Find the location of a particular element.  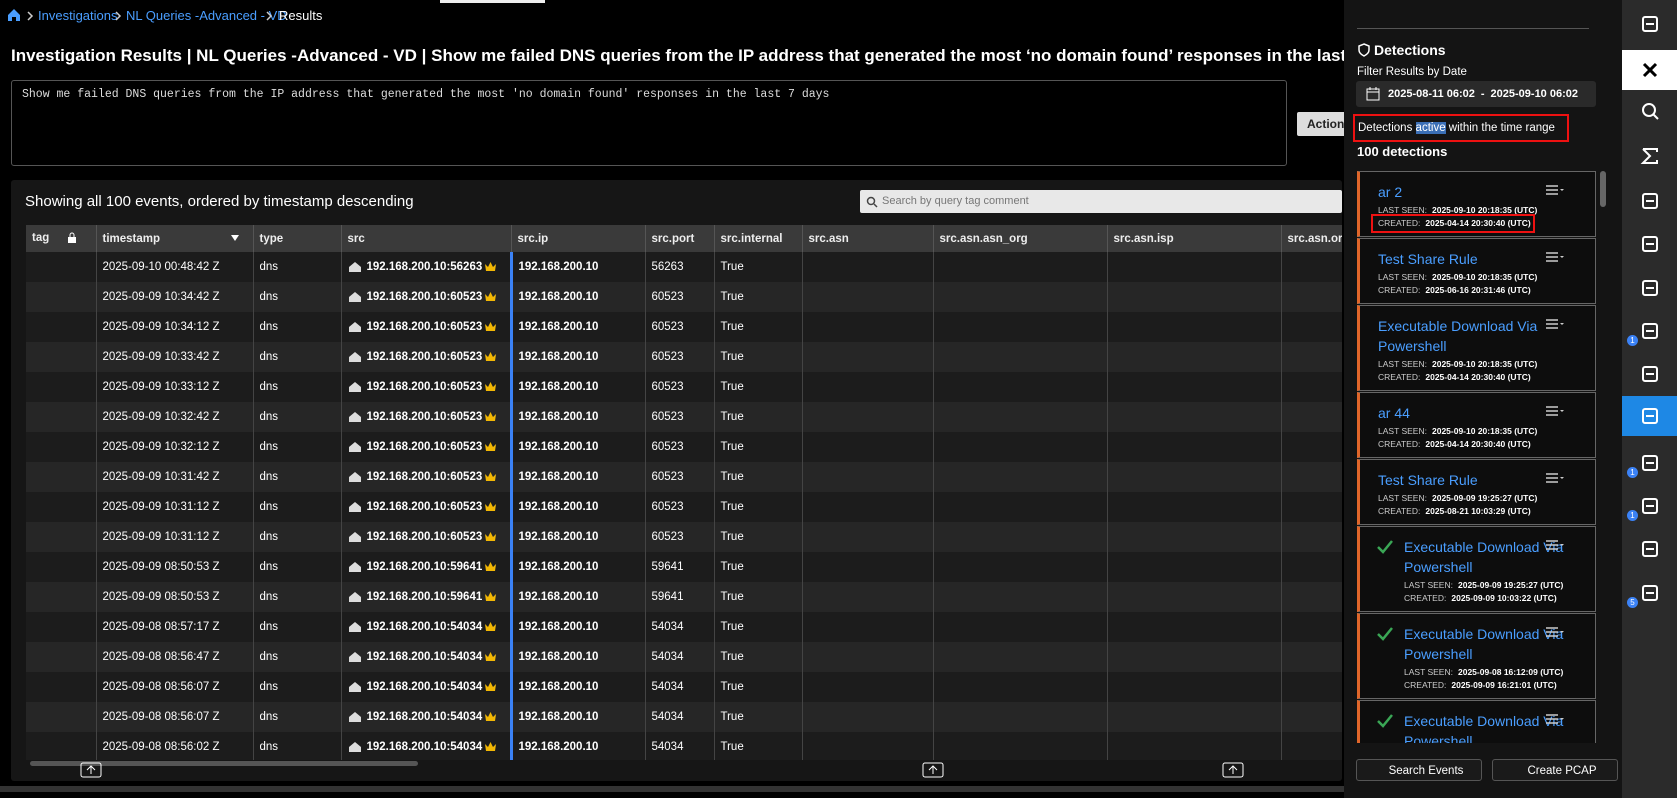

cell-src: 192.168.200.10:60523 is located at coordinates (426, 537).